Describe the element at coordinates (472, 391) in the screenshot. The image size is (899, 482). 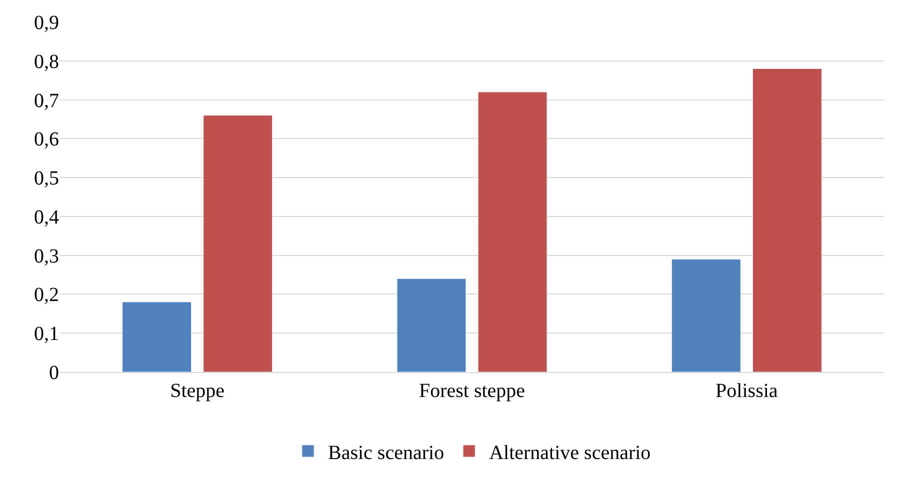
I see `x-tick-label: Forest steppe` at that location.